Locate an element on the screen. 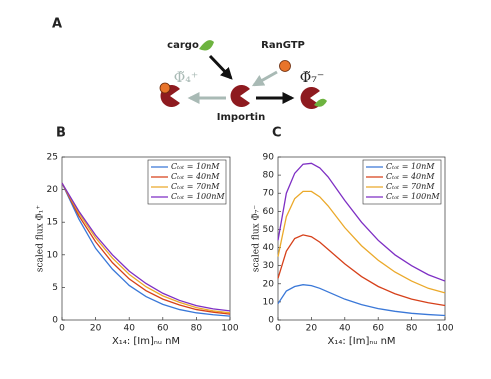 The image size is (491, 379). cargo-label: cargo is located at coordinates (183, 45).